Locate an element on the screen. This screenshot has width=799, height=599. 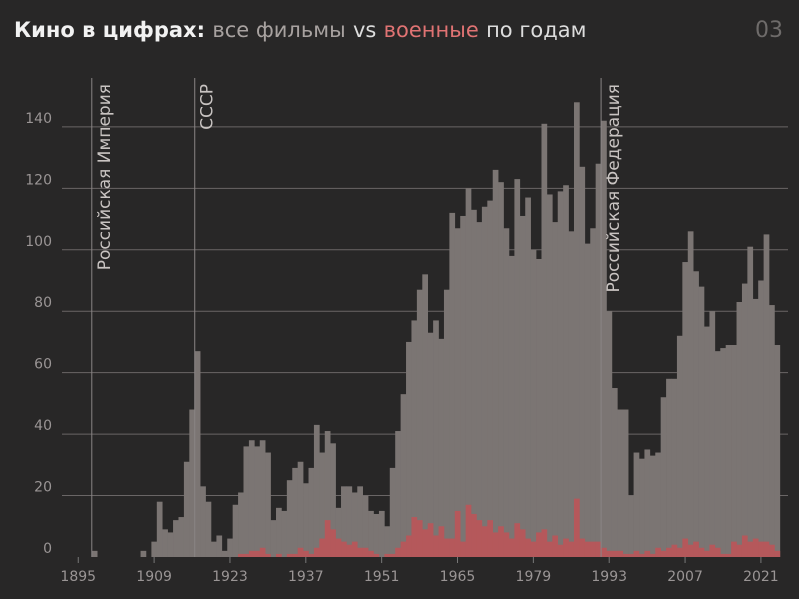
y-tick-label: 0 is located at coordinates (47, 549).